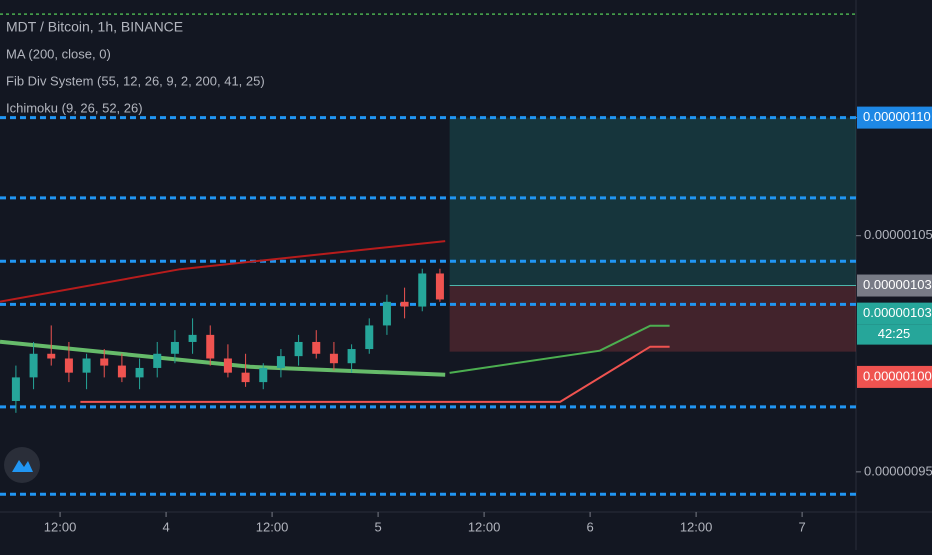 This screenshot has width=932, height=555. Describe the element at coordinates (22, 466) in the screenshot. I see `logo-icon` at that location.